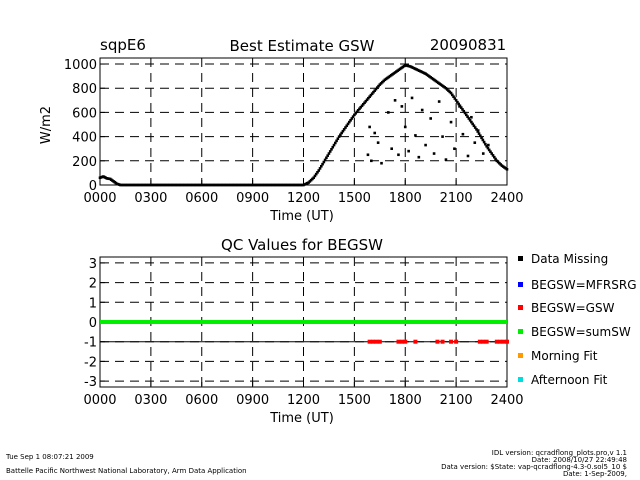  Describe the element at coordinates (595, 474) in the screenshot. I see `footer-data-date: Date: 1-Sep-2009,` at that location.